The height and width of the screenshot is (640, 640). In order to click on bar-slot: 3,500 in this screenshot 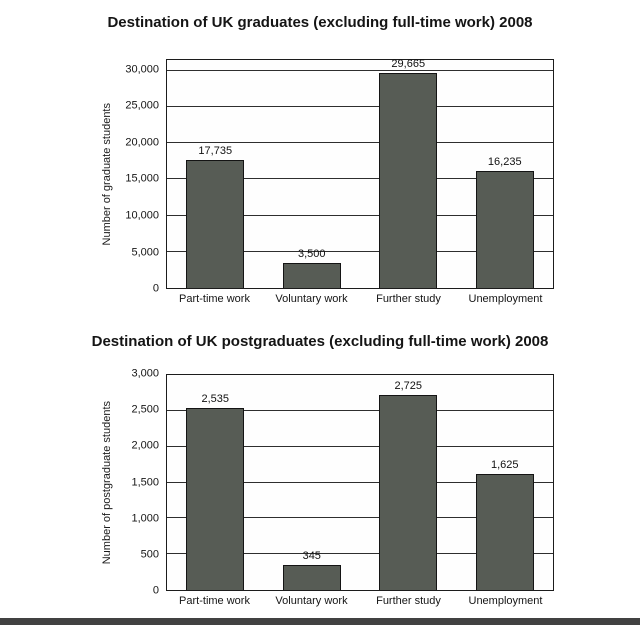, I will do `click(312, 174)`.